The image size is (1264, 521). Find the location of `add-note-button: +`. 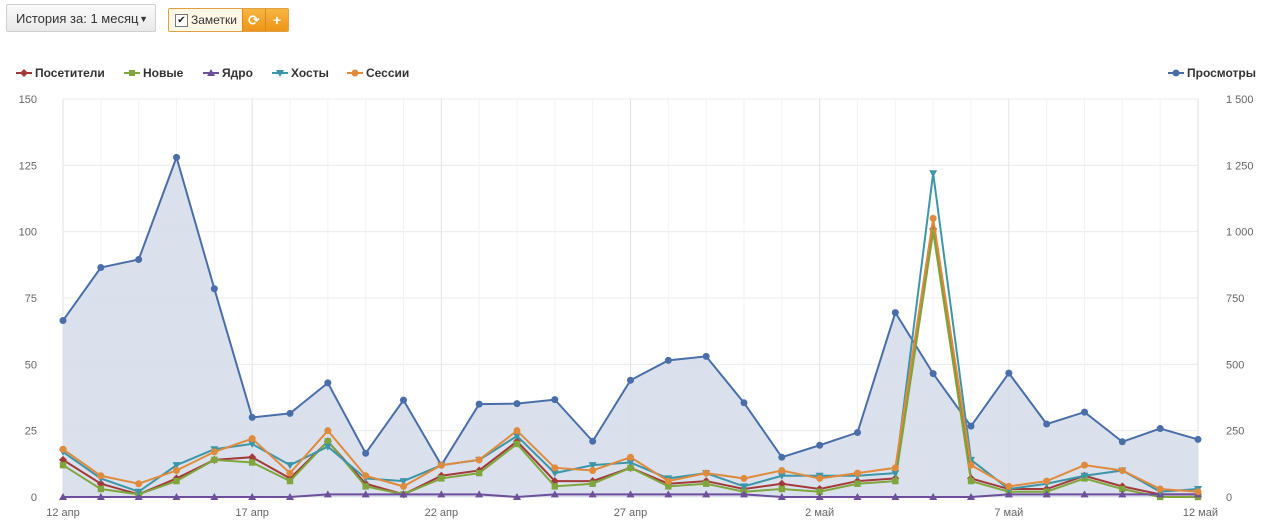

add-note-button: + is located at coordinates (276, 20).